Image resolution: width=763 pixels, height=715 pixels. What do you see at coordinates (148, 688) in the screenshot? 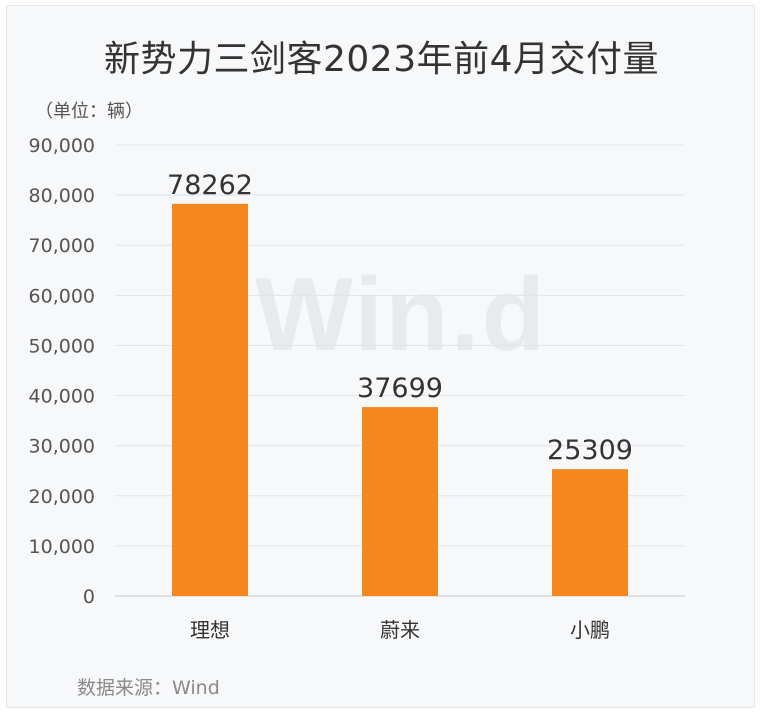
I see `source-note: 数据来源：Wind` at bounding box center [148, 688].